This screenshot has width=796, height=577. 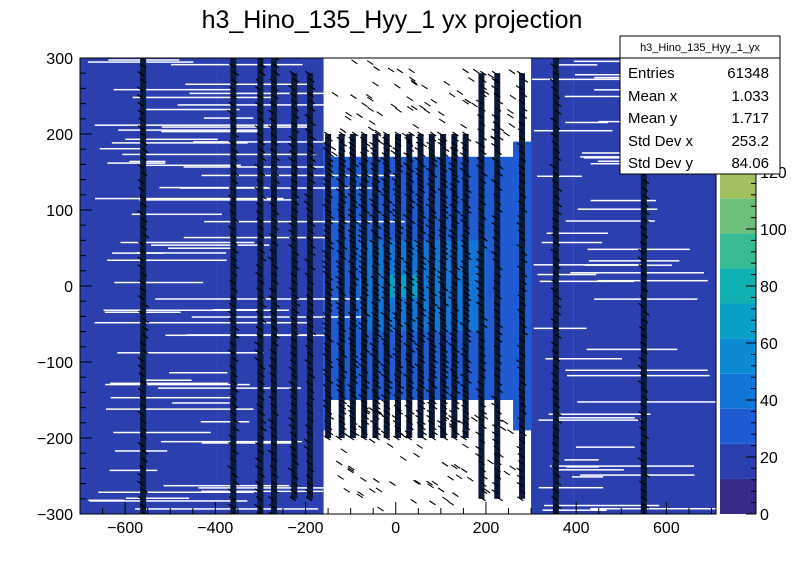 I want to click on x-tick-label: −400, so click(x=215, y=528).